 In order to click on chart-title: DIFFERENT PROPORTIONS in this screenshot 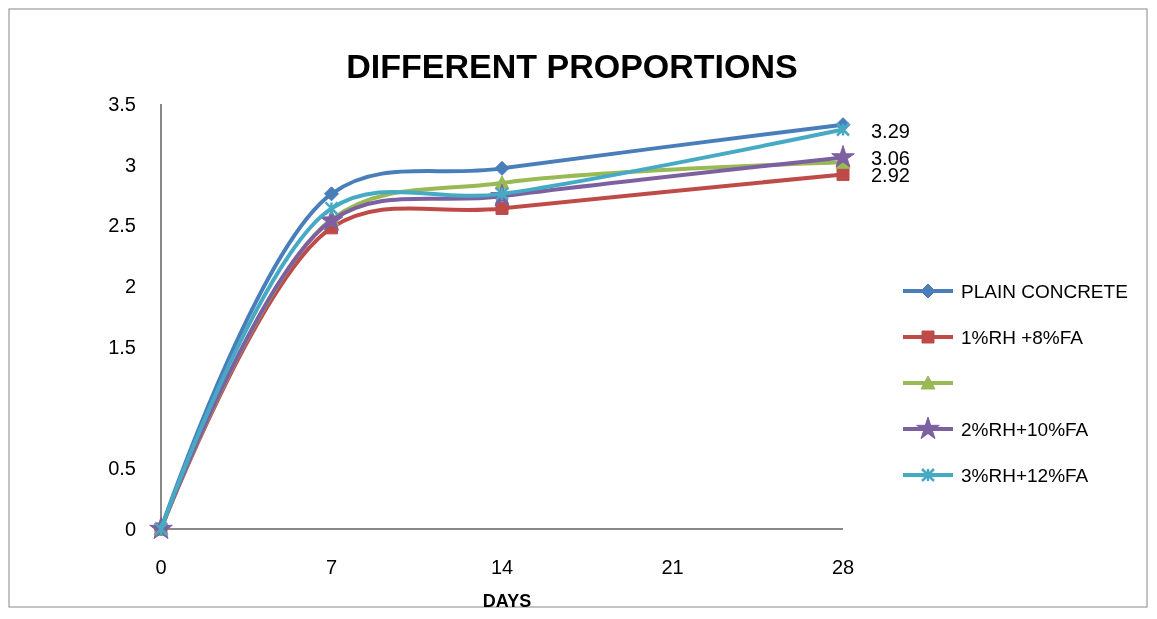, I will do `click(572, 66)`.